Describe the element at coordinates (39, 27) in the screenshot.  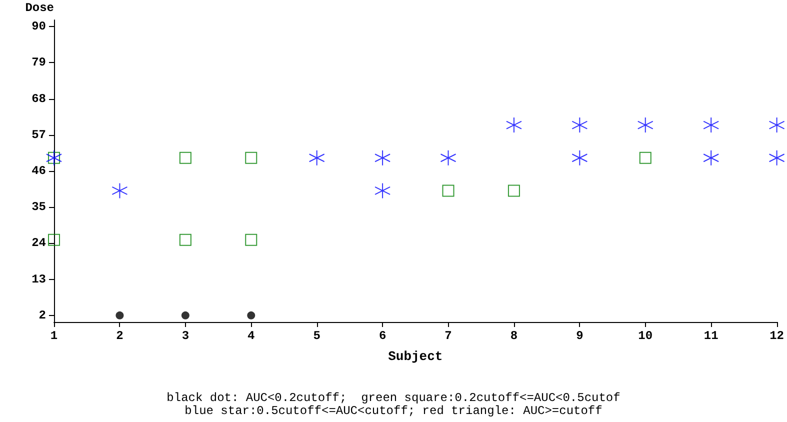
I see `y-tick-label: 90` at that location.